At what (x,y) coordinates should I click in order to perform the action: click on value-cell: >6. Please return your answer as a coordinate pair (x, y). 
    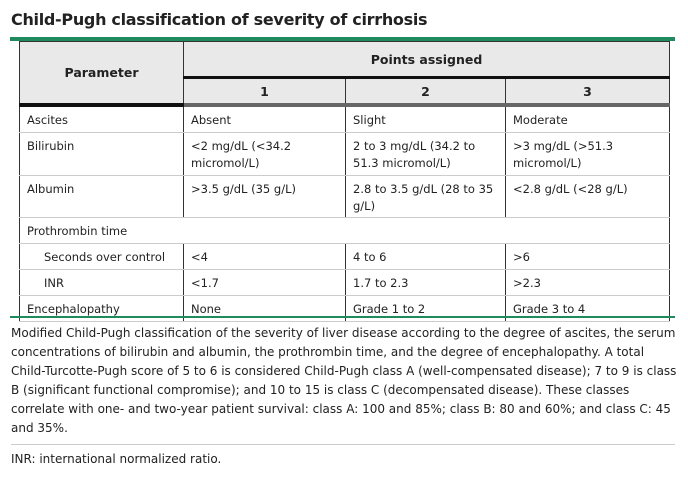
    Looking at the image, I should click on (587, 256).